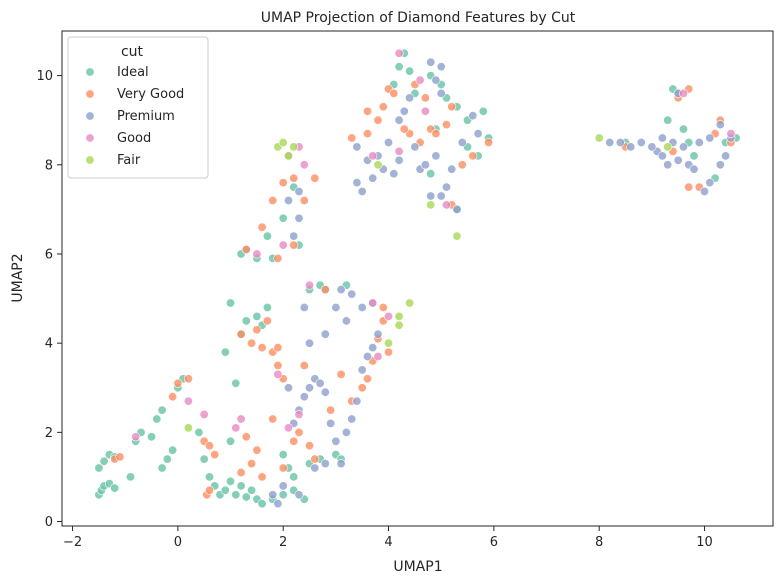  I want to click on y-tick-label: 8, so click(49, 165).